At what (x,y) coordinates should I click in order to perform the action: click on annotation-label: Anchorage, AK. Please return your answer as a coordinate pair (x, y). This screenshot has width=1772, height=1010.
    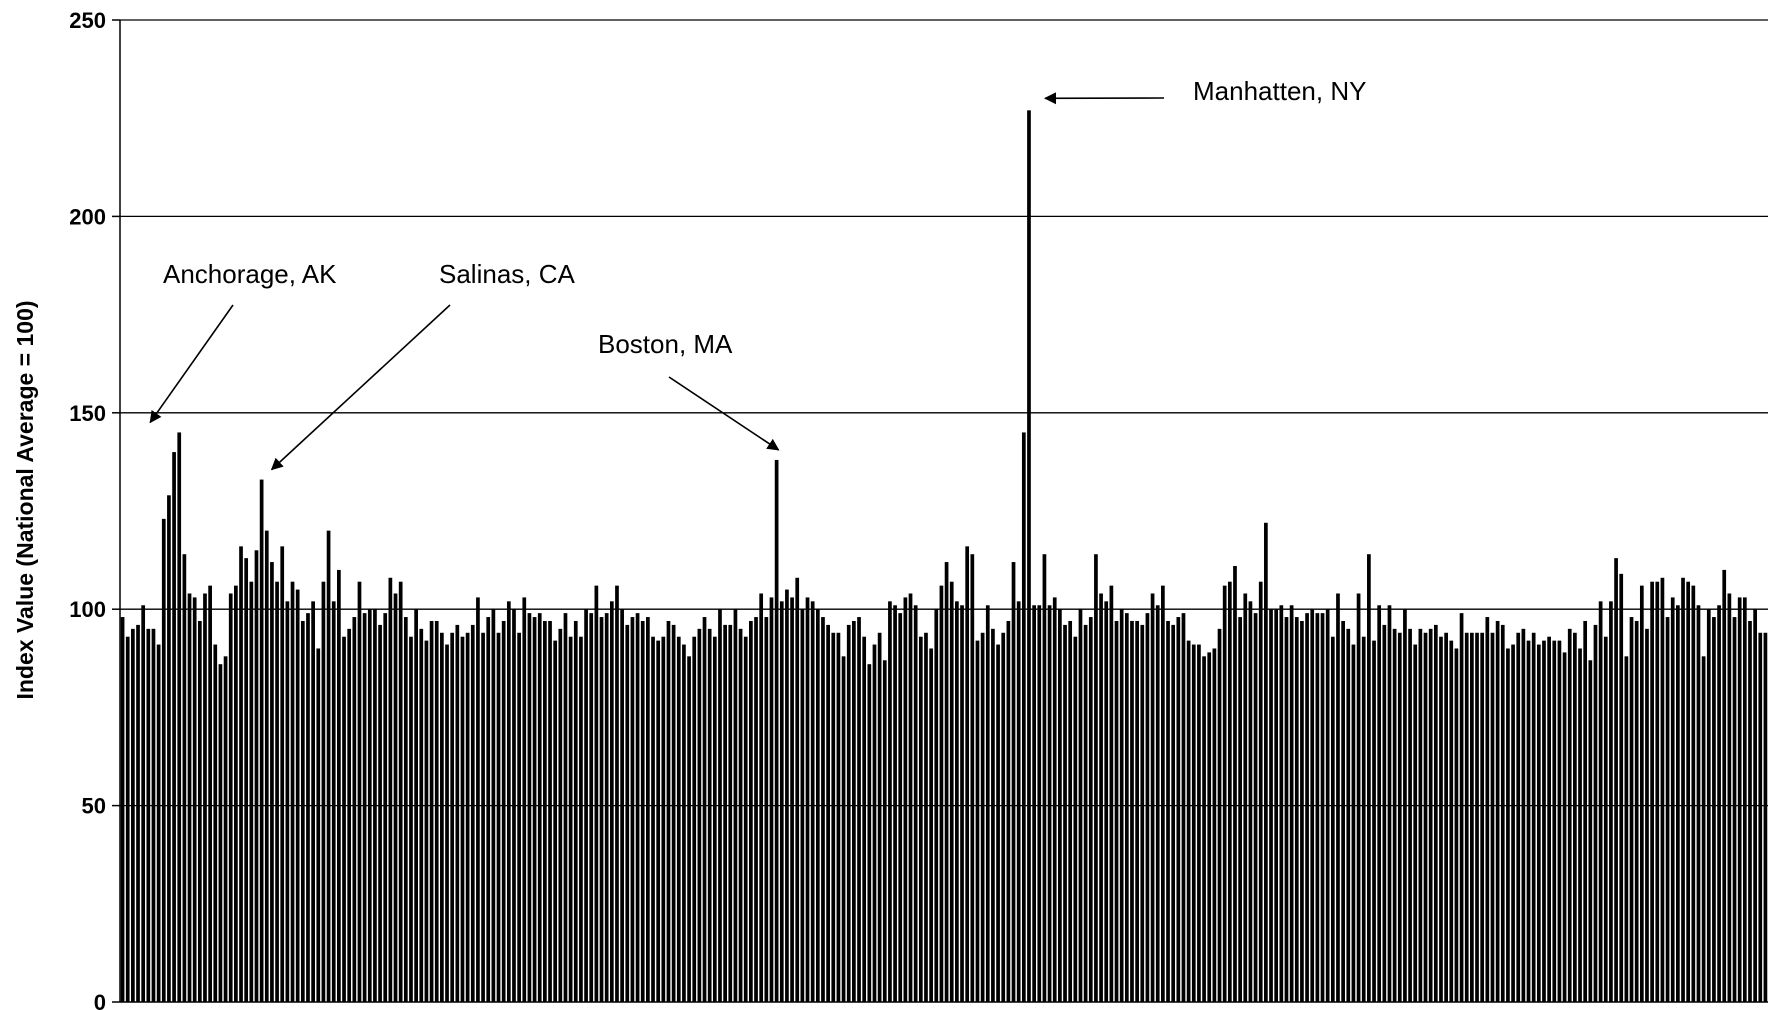
    Looking at the image, I should click on (250, 274).